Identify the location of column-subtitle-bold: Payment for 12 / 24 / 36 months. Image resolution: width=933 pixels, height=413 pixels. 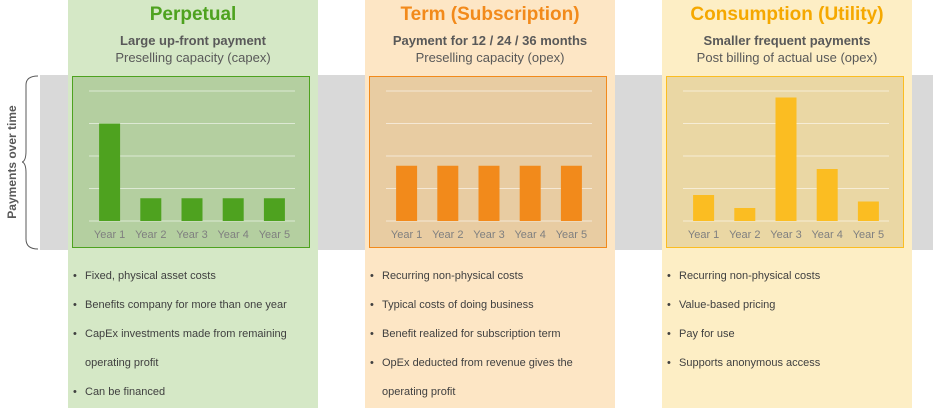
(490, 40).